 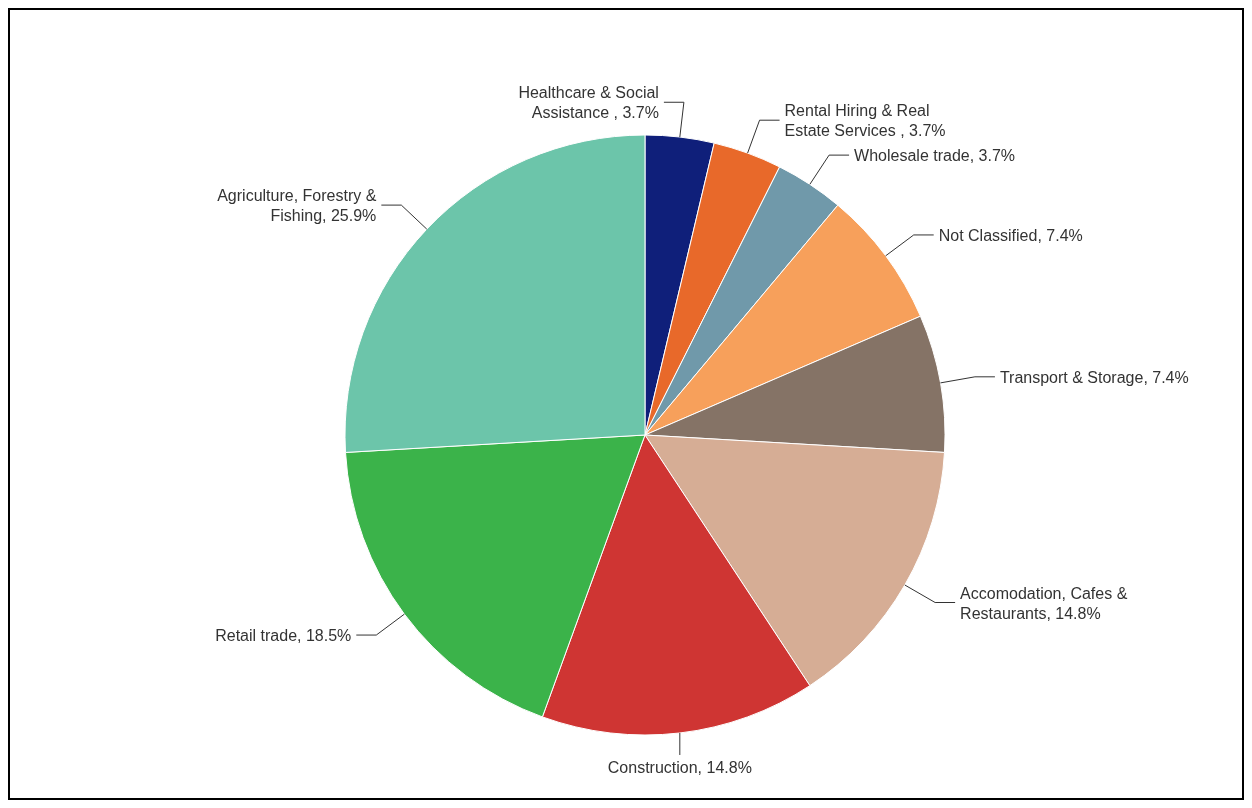 I want to click on slice-label: Retail trade, 18.5%, so click(x=283, y=636).